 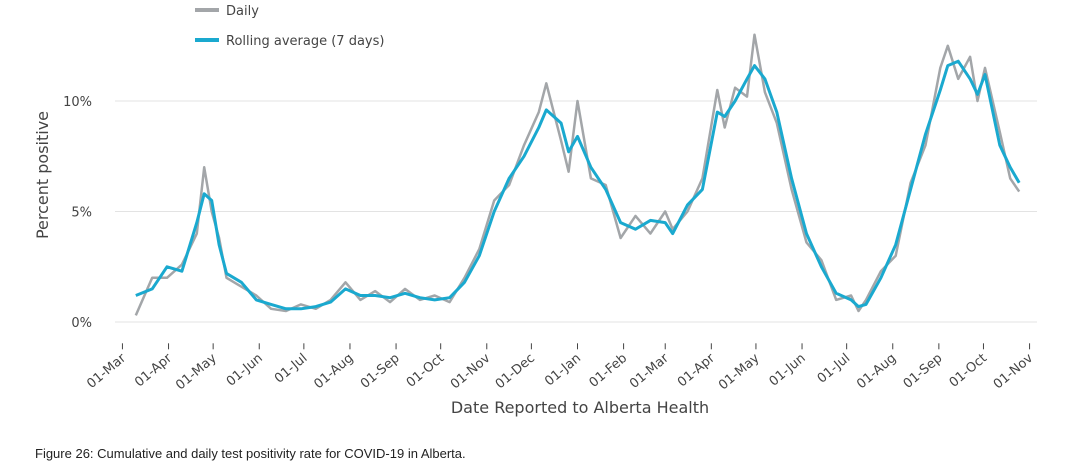 What do you see at coordinates (81, 323) in the screenshot?
I see `y-tick-label: 0%` at bounding box center [81, 323].